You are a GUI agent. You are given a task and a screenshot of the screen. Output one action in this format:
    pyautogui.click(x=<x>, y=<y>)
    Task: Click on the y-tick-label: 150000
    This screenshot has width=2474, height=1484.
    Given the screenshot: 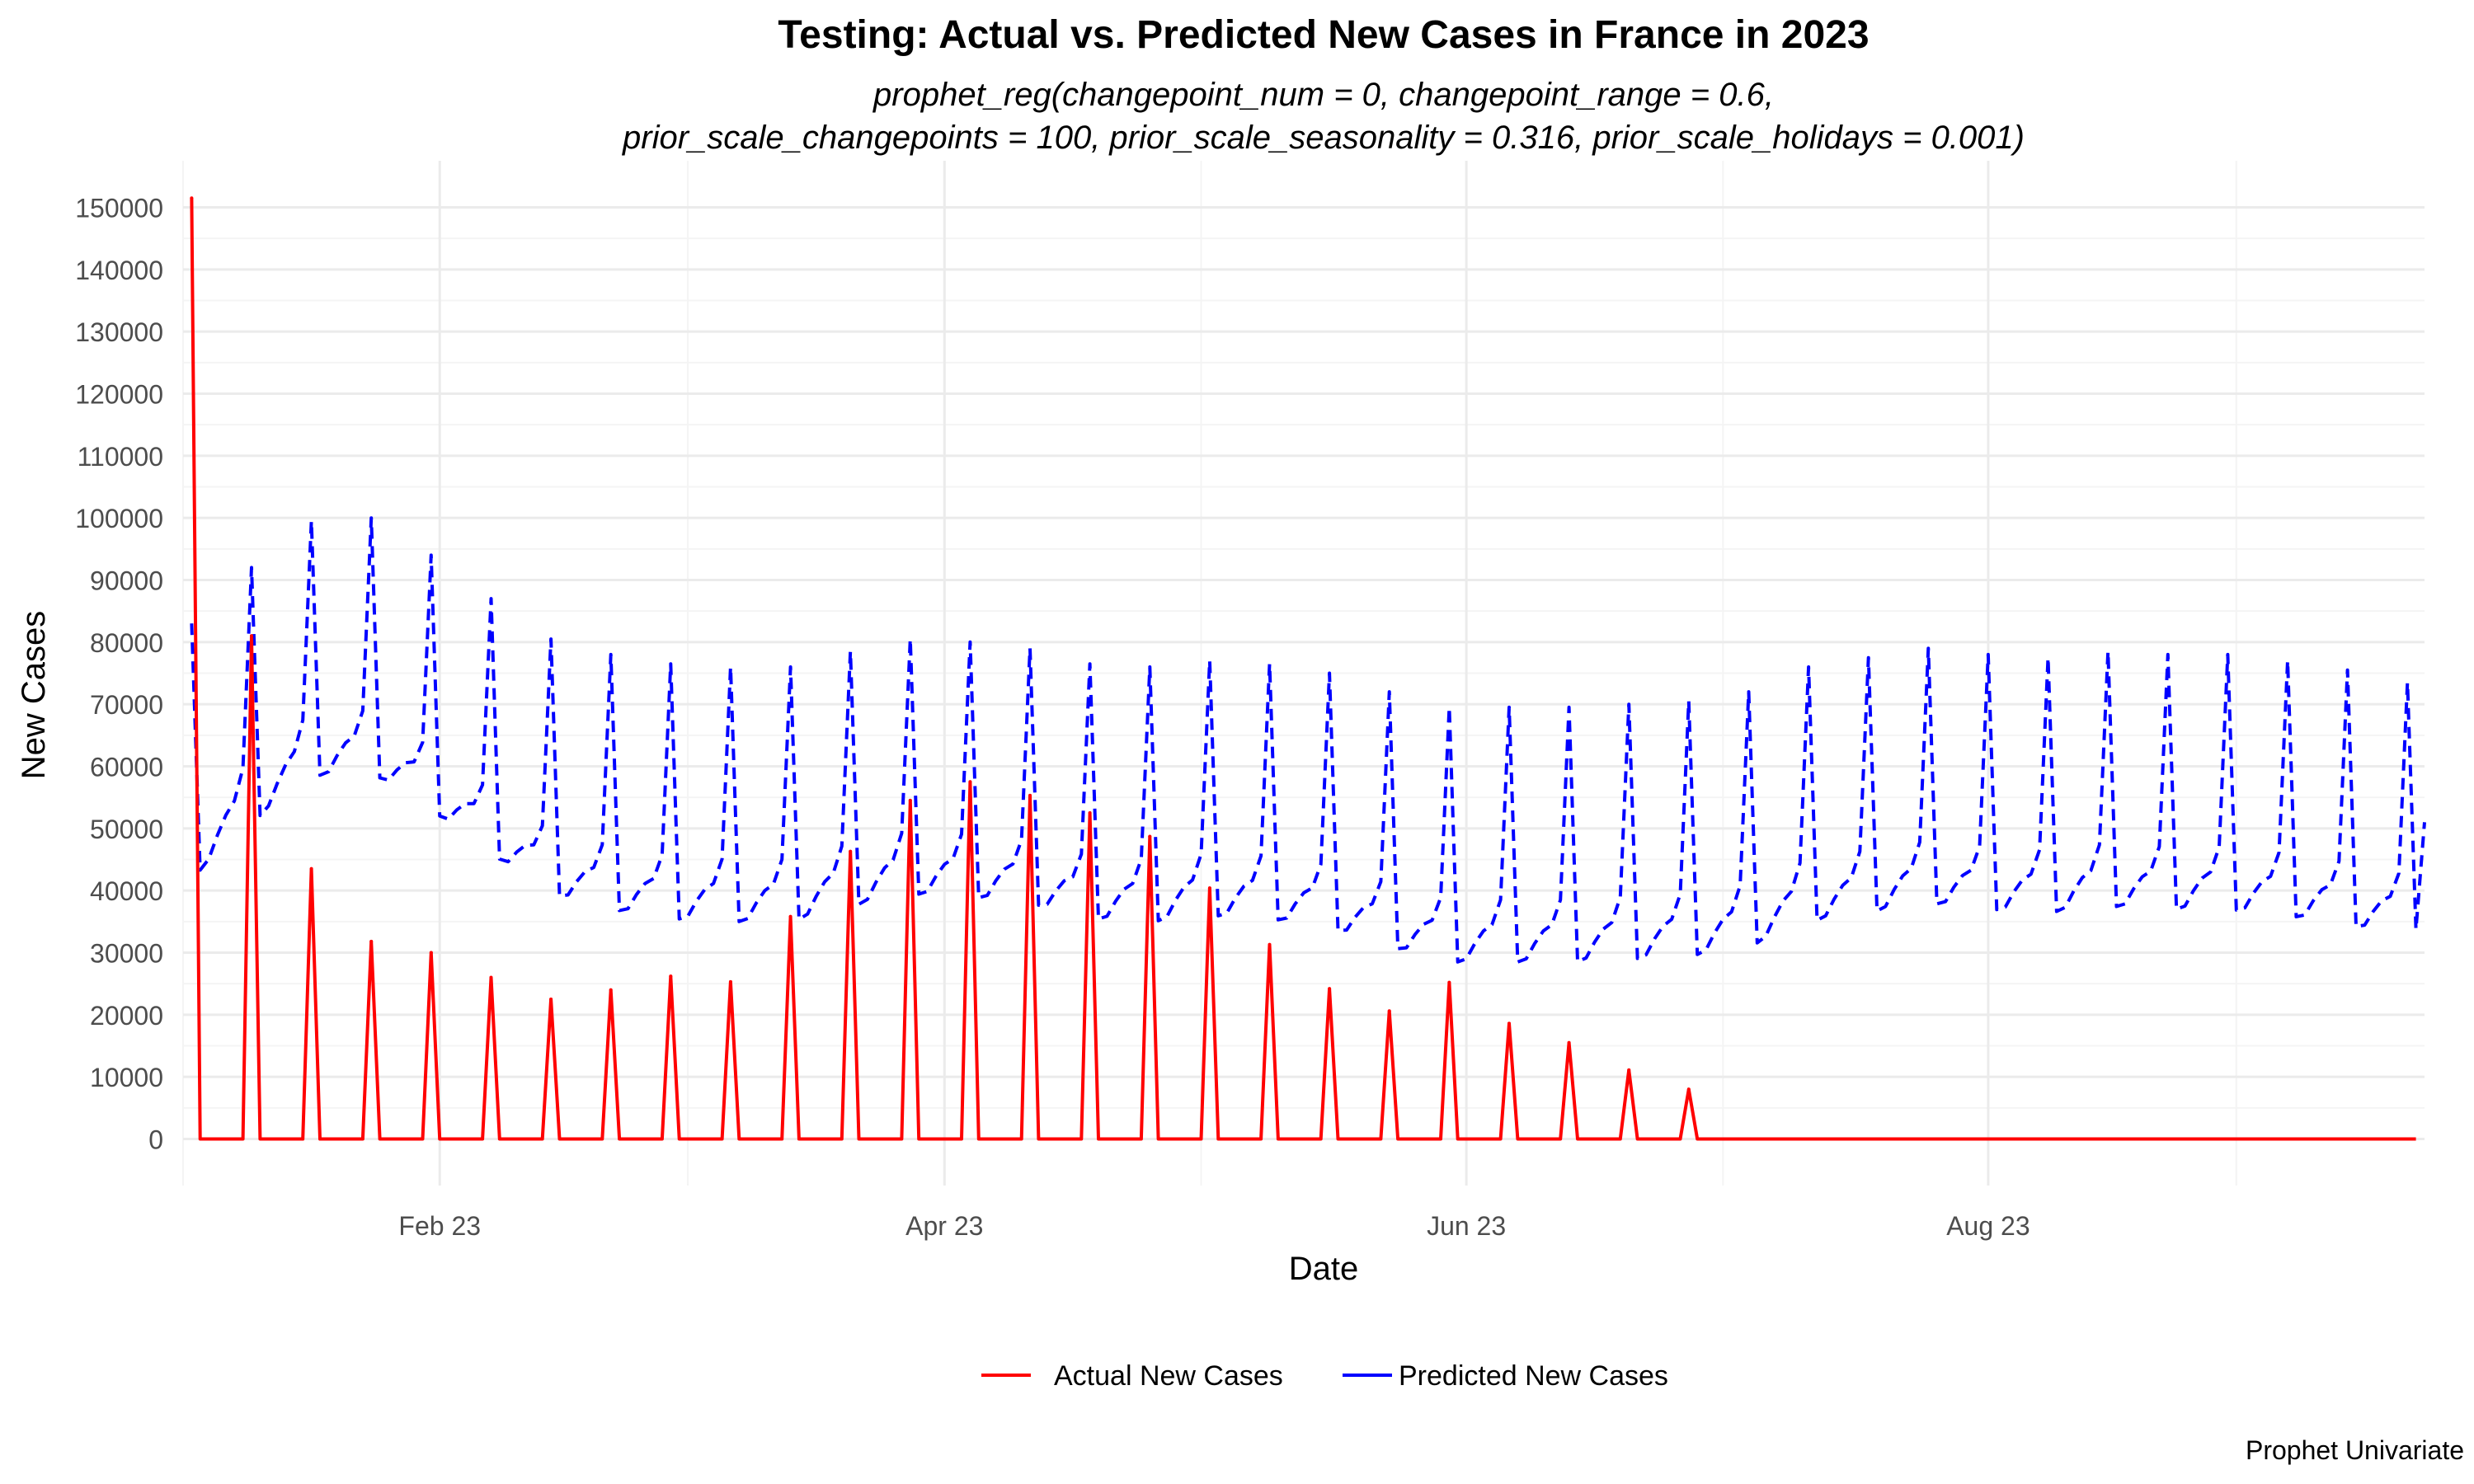 What is the action you would take?
    pyautogui.click(x=119, y=208)
    